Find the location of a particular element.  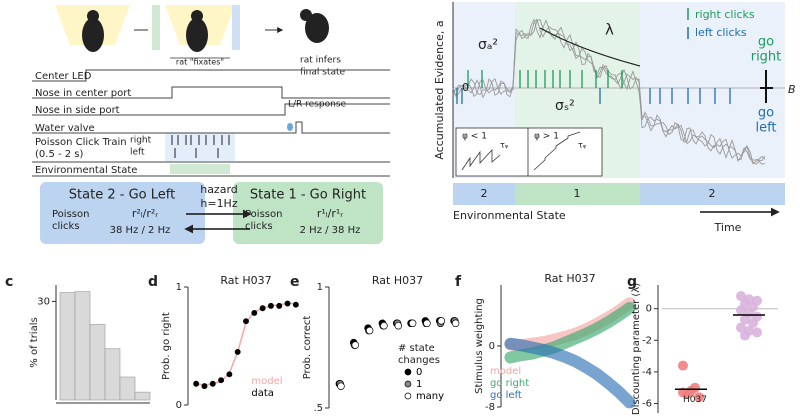

y-tick-label: -4 is located at coordinates (647, 372).